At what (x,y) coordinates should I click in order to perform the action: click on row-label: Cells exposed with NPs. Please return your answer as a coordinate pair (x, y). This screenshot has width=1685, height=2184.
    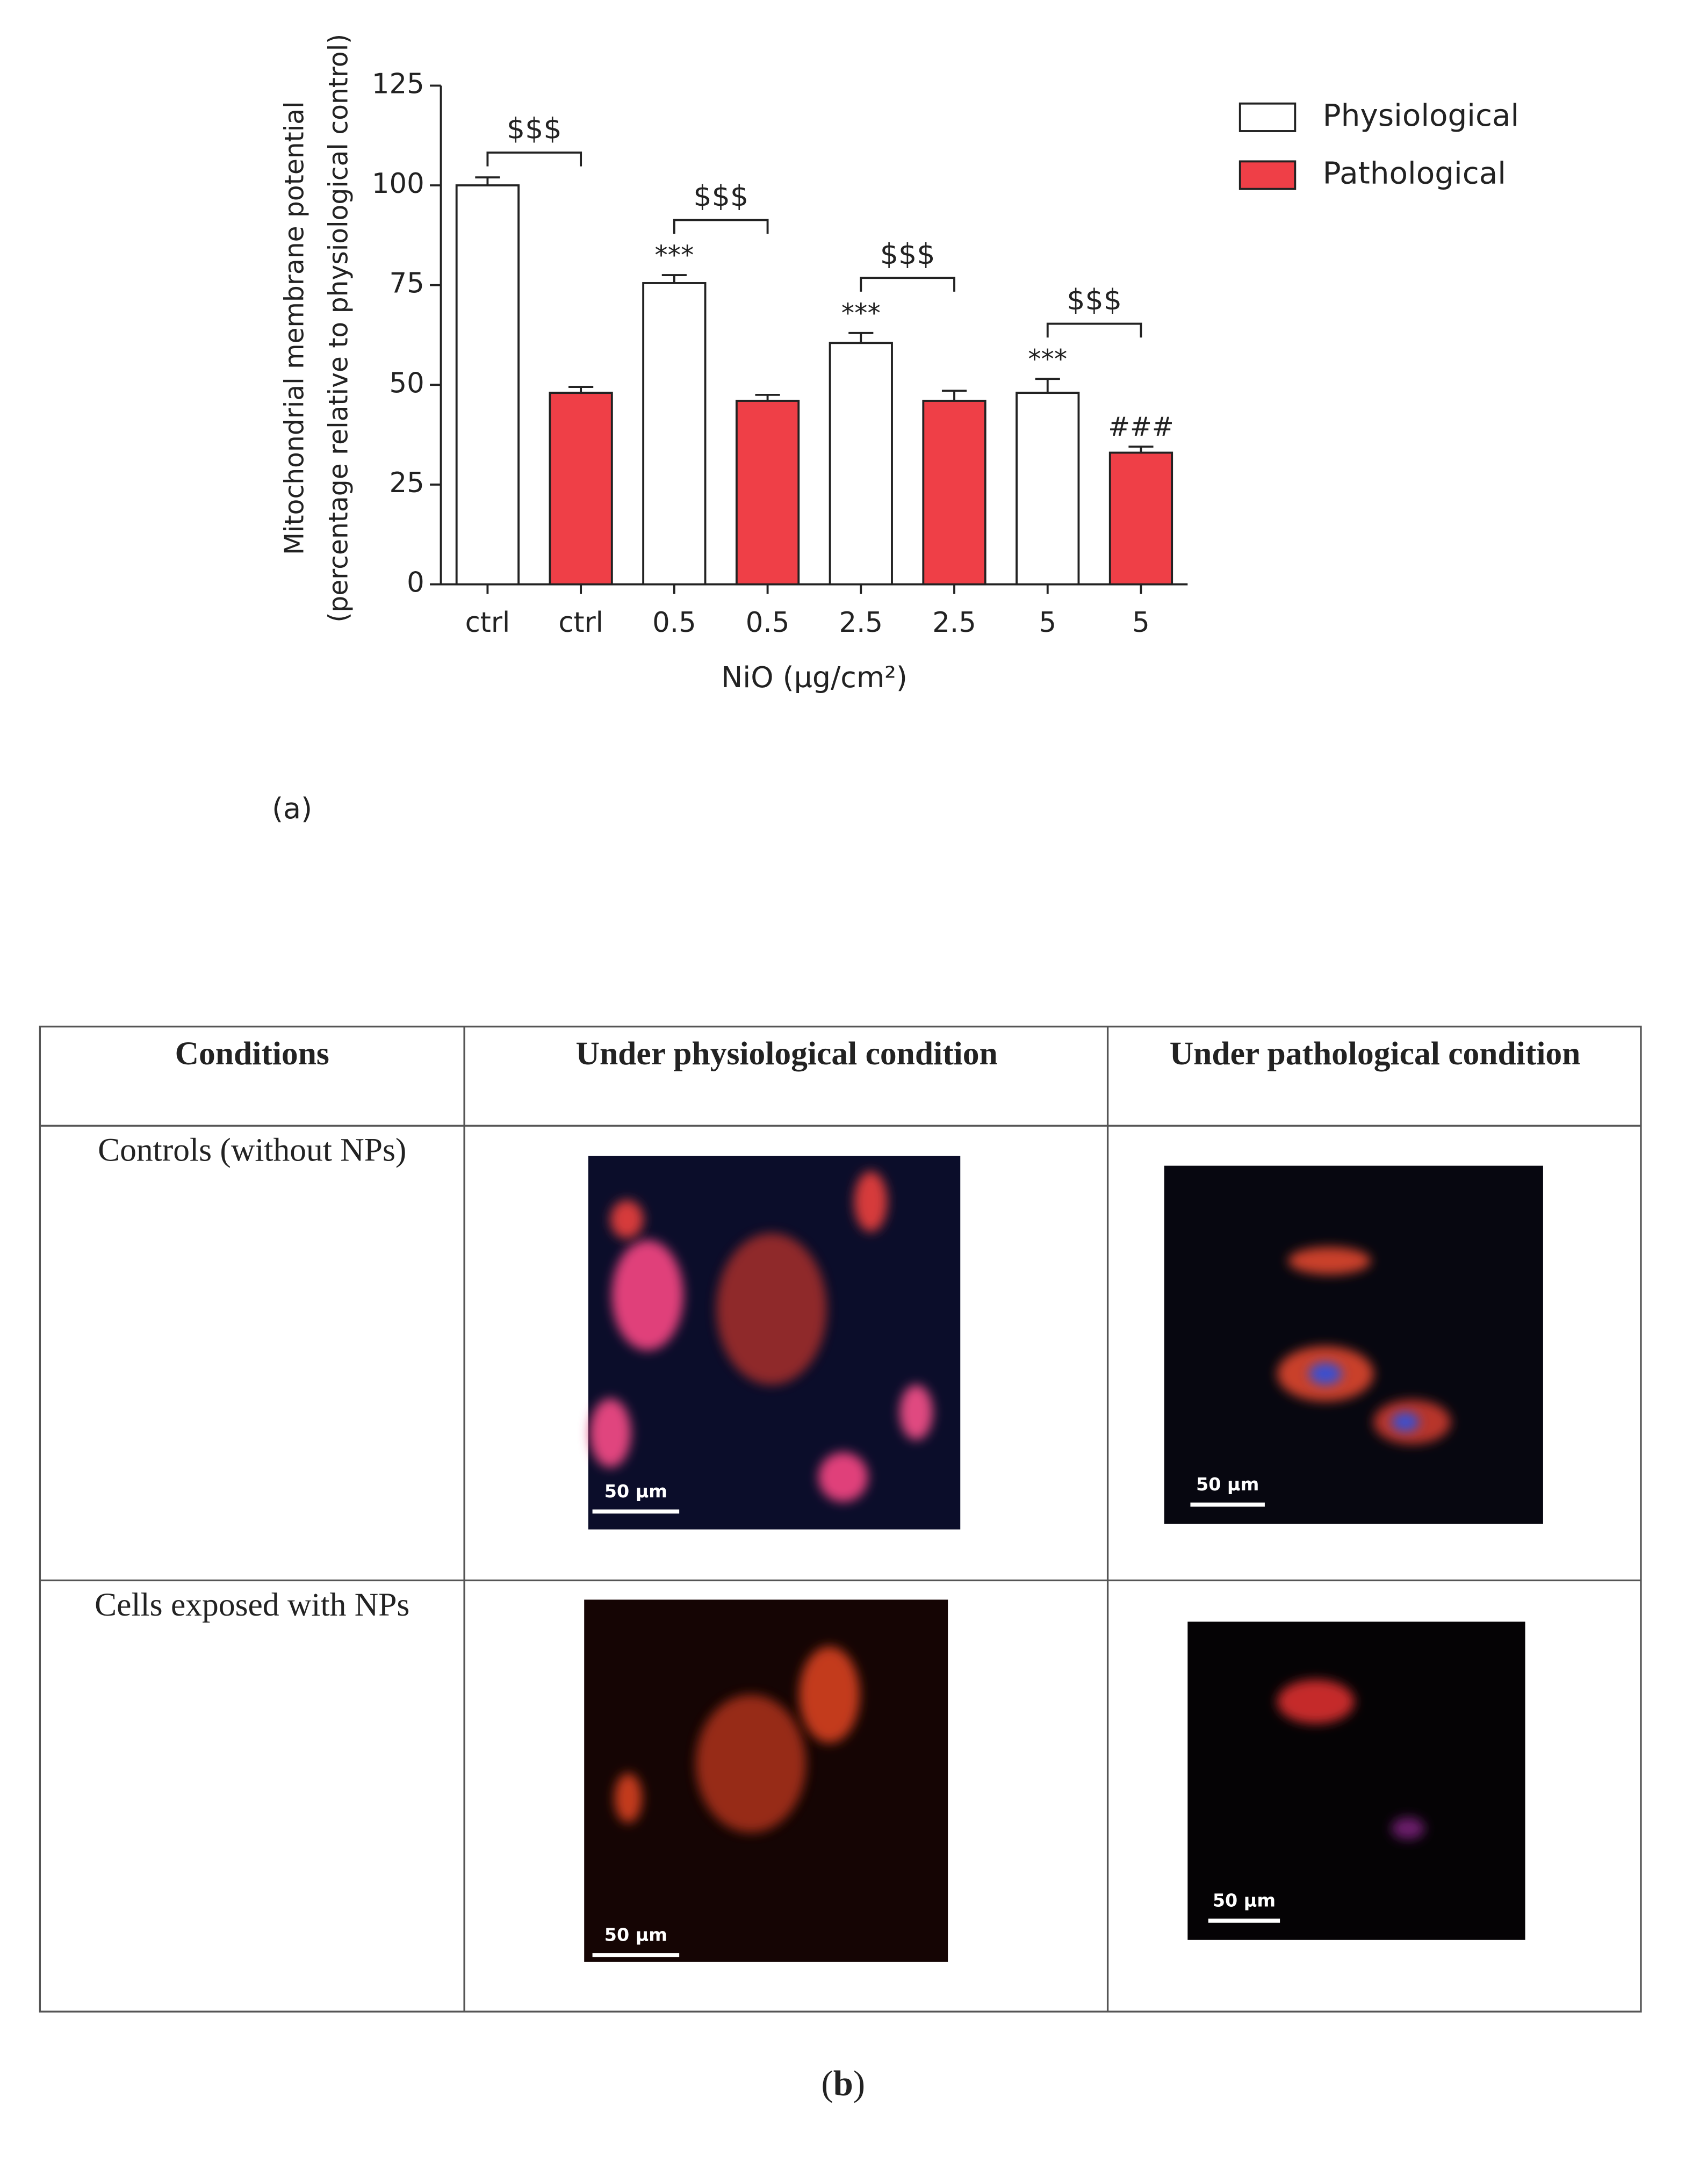
    Looking at the image, I should click on (252, 1605).